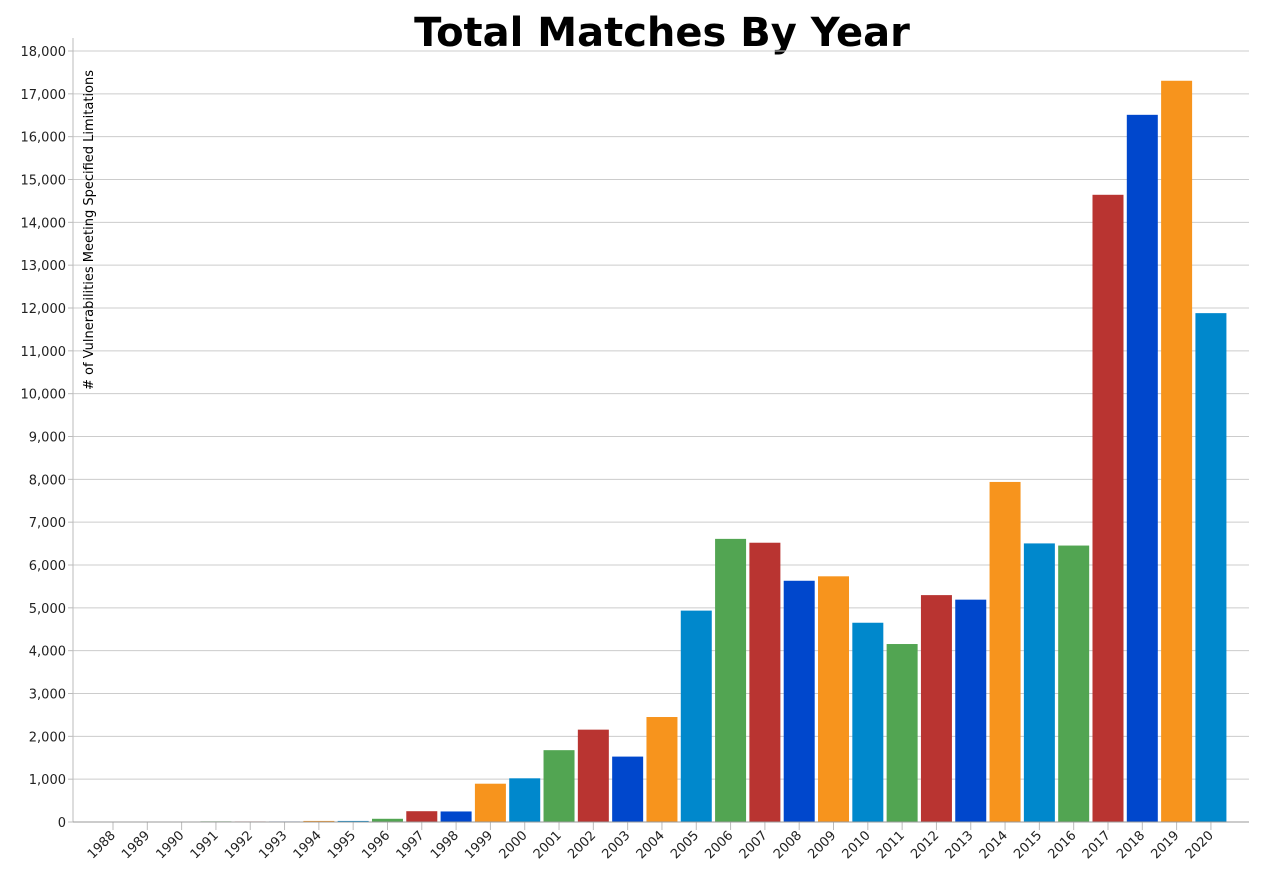 Image resolution: width=1271 pixels, height=877 pixels. What do you see at coordinates (62, 823) in the screenshot?
I see `y-tick-label: 0` at bounding box center [62, 823].